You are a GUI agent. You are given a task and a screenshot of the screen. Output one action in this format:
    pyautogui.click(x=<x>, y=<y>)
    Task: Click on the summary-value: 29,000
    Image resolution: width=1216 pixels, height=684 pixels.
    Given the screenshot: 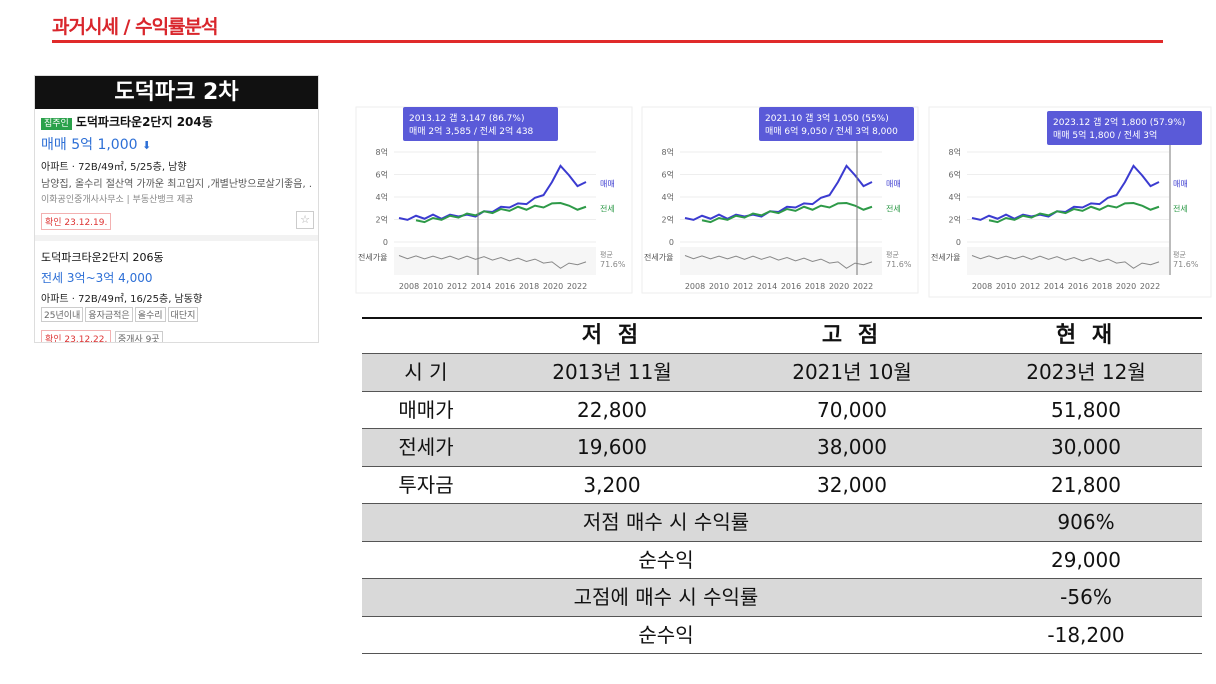 What is the action you would take?
    pyautogui.click(x=1086, y=559)
    